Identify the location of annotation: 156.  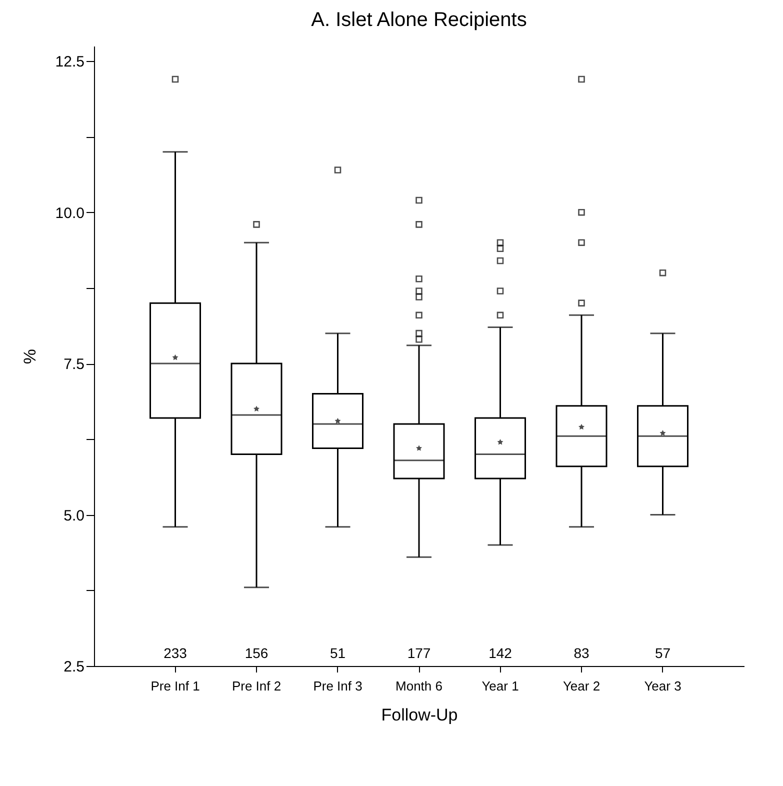
(256, 653).